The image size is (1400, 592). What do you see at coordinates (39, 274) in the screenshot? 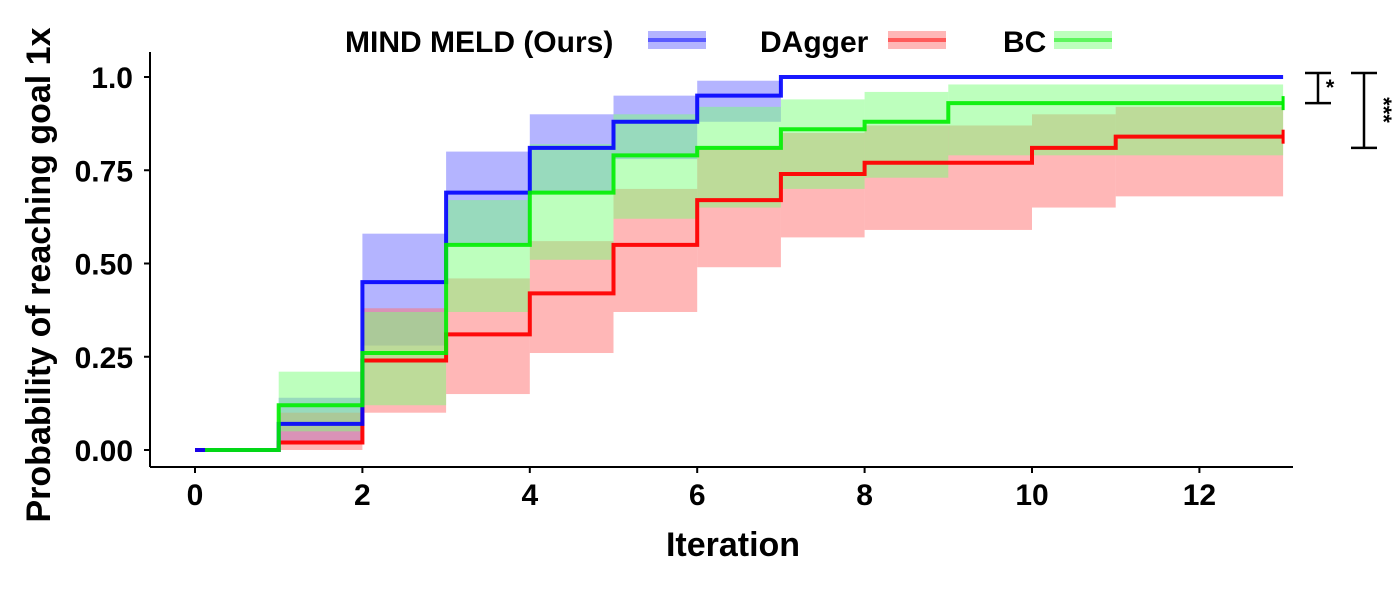
I see `y-axis-title: Probability of reaching goal 1x` at bounding box center [39, 274].